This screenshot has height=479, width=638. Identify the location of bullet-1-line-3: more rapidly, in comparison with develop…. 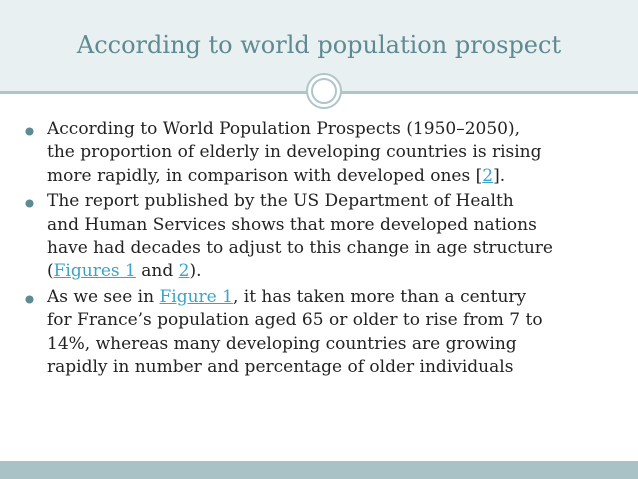
(335, 176).